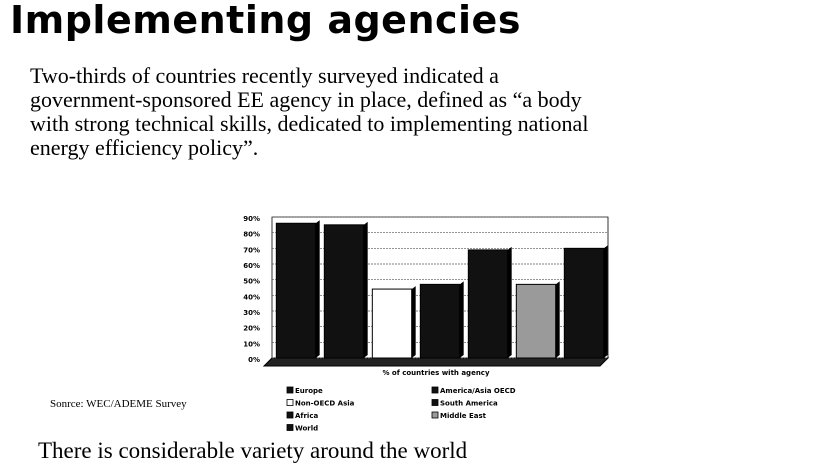 This screenshot has width=819, height=471. What do you see at coordinates (118, 404) in the screenshot?
I see `source-note: Sonrce: WEC/ADEME Survey` at bounding box center [118, 404].